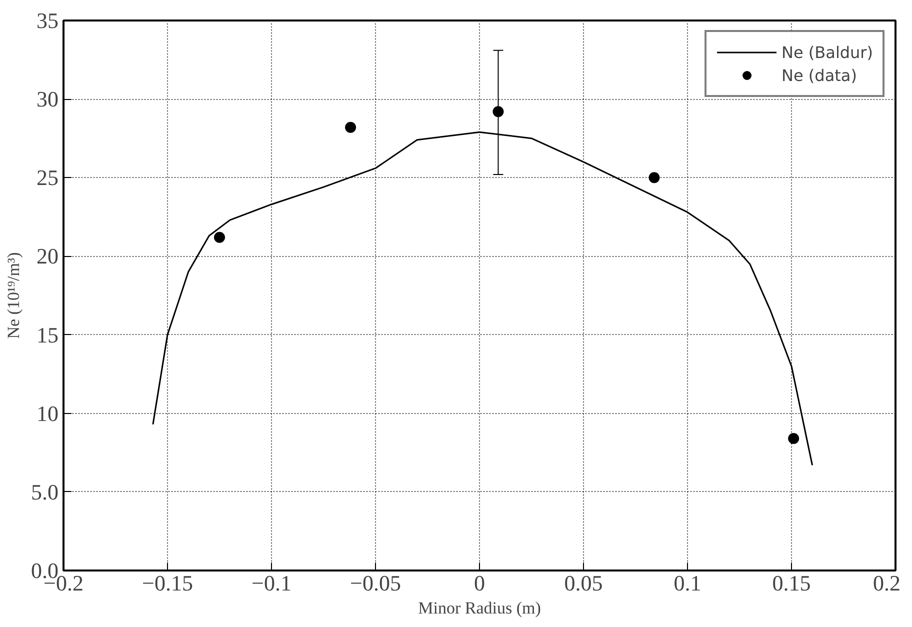  Describe the element at coordinates (47, 256) in the screenshot. I see `y-tick-label: 20` at that location.